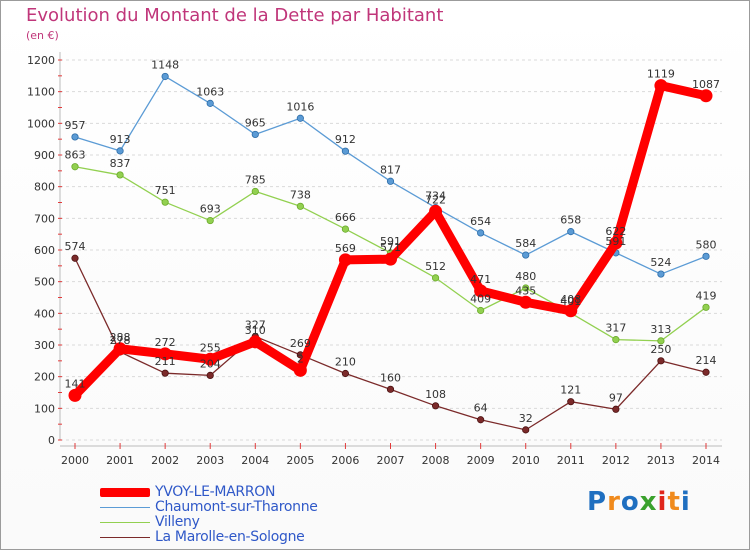 The image size is (750, 550). I want to click on data-label: 569, so click(345, 248).